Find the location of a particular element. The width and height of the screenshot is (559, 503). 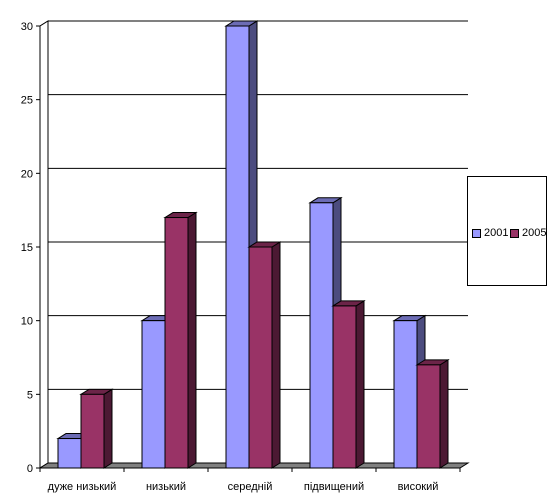

legend-label-2001: 2001 is located at coordinates (496, 233).